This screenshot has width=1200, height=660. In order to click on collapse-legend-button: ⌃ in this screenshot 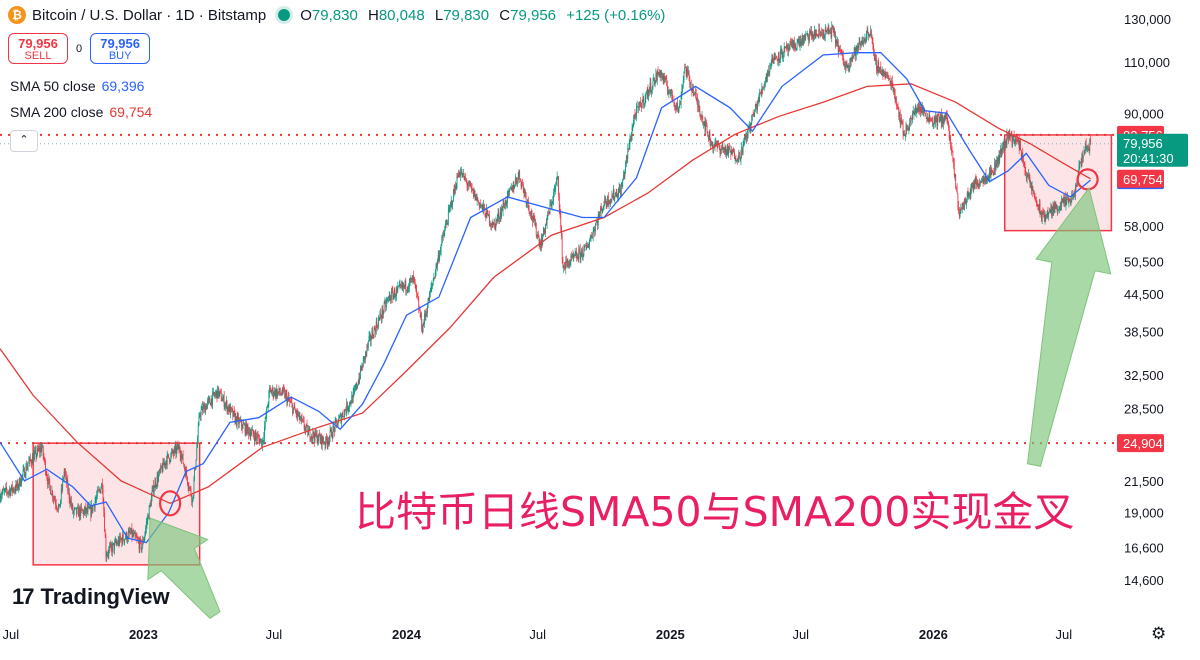, I will do `click(24, 141)`.